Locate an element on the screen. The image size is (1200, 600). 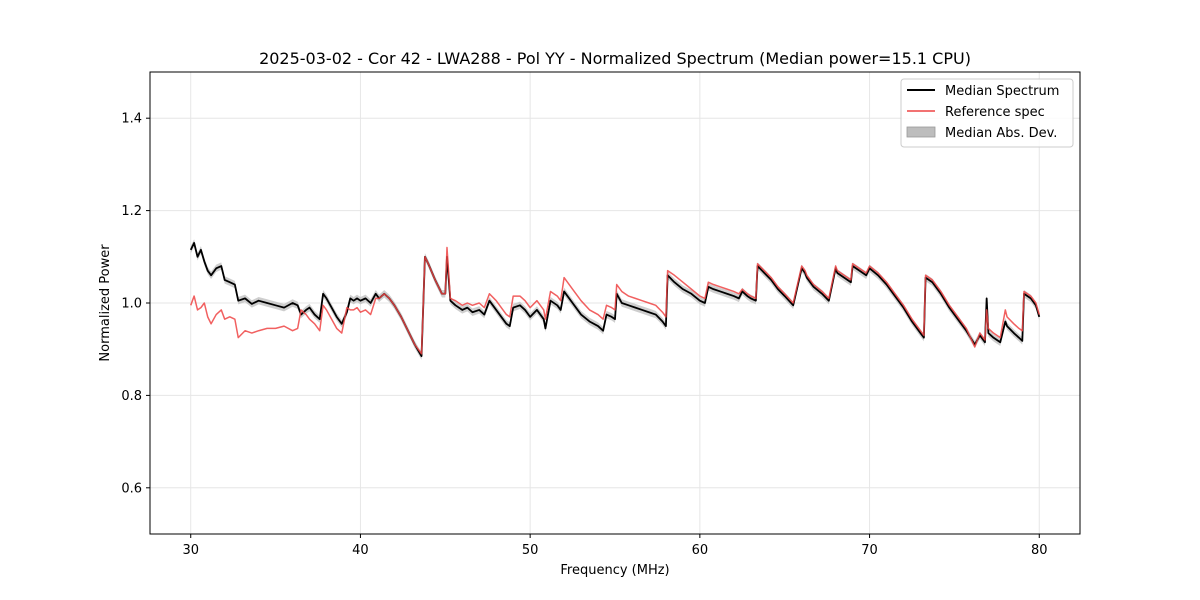
y-tick-label: 1.2 is located at coordinates (131, 211).